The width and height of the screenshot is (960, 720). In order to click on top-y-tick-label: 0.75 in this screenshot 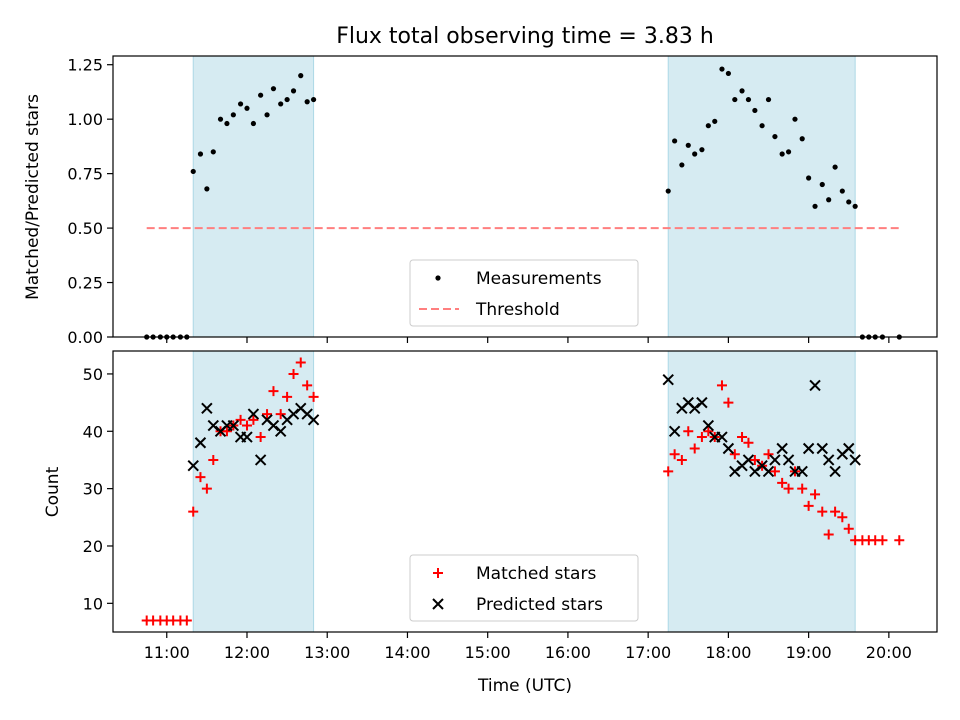, I will do `click(85, 174)`.